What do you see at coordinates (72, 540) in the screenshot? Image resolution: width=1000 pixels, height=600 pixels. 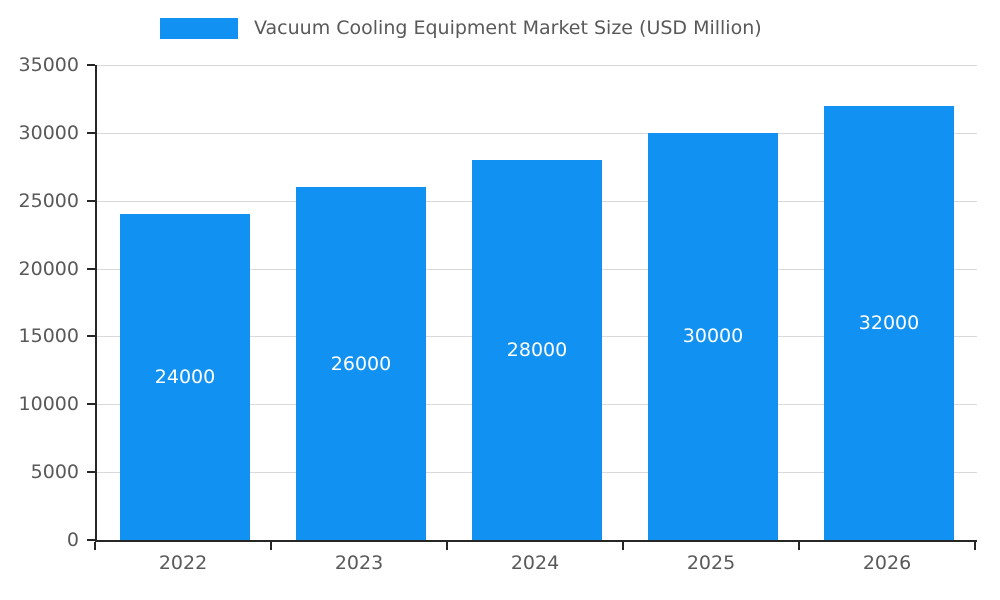 I see `y-tick-label: 0` at bounding box center [72, 540].